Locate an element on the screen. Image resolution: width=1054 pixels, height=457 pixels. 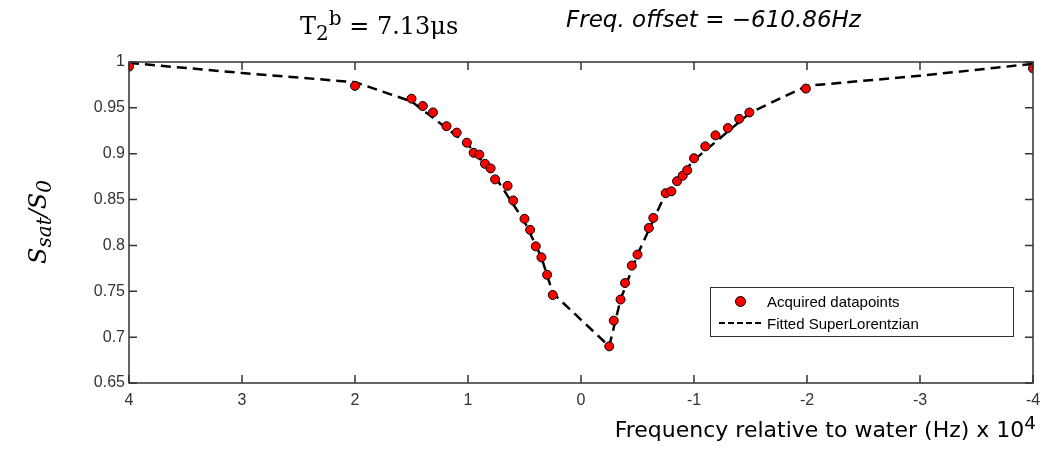
y-tick-label: 0.8 is located at coordinates (114, 244).